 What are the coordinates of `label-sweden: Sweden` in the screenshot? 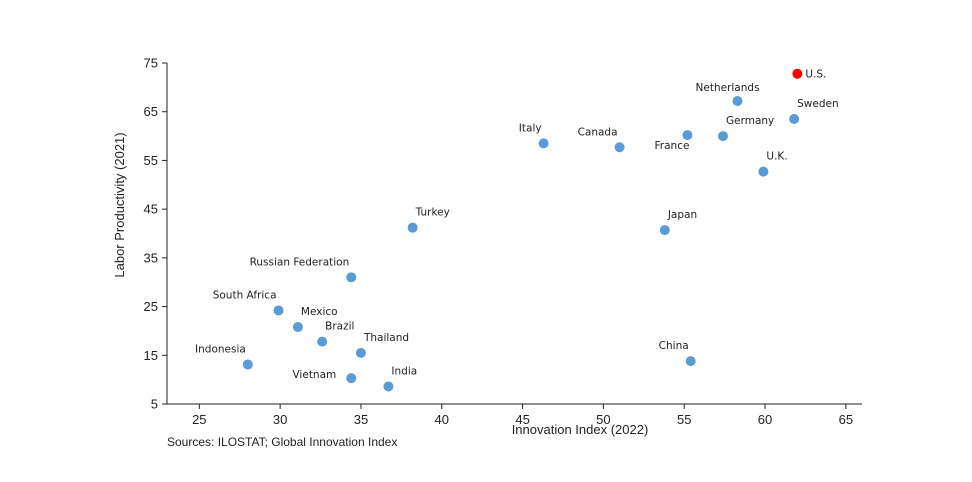 It's located at (818, 104).